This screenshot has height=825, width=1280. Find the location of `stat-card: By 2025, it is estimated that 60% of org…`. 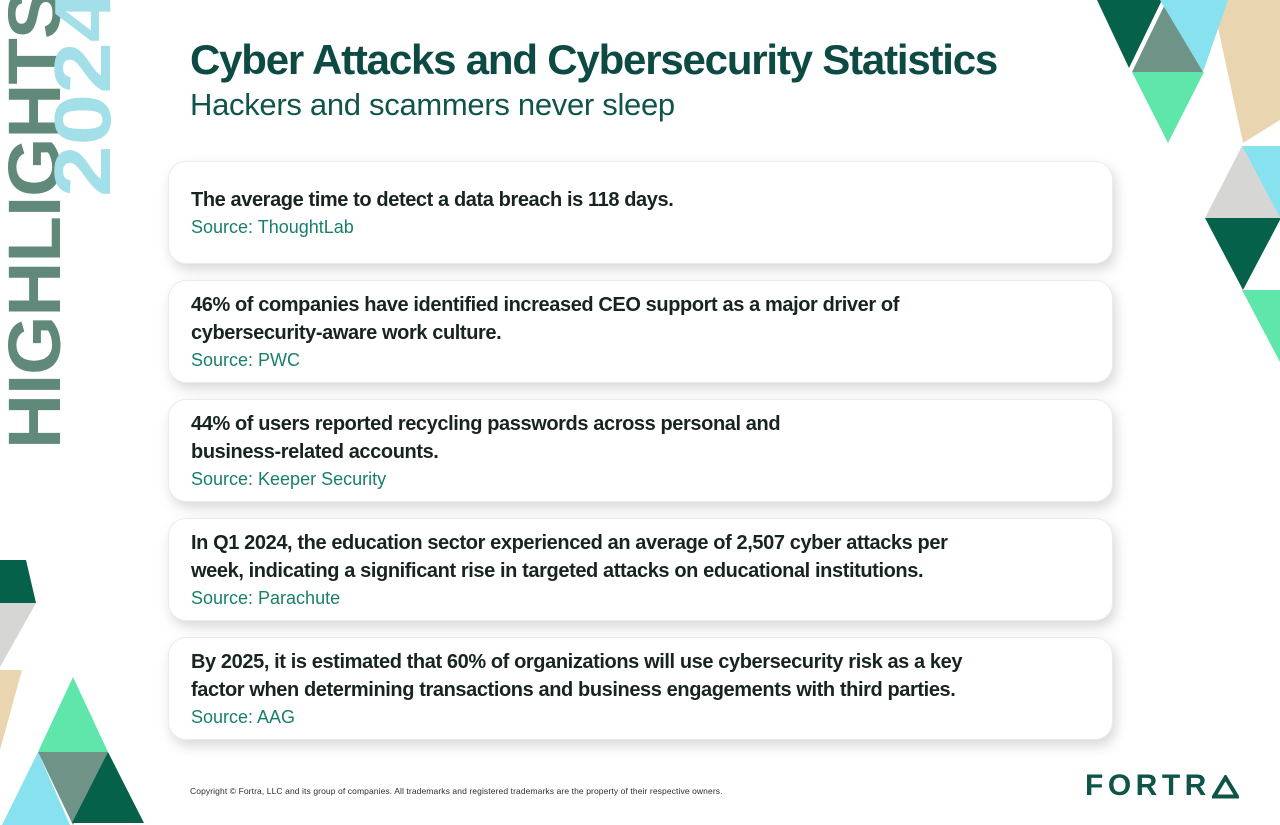

stat-card: By 2025, it is estimated that 60% of org… is located at coordinates (640, 688).